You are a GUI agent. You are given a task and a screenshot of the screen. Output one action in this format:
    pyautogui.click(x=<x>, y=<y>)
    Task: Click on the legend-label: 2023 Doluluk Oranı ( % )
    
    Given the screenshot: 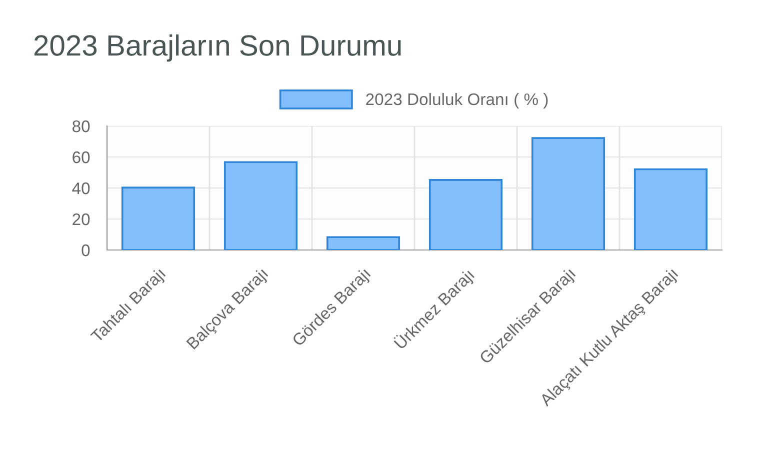 What is the action you would take?
    pyautogui.click(x=457, y=100)
    